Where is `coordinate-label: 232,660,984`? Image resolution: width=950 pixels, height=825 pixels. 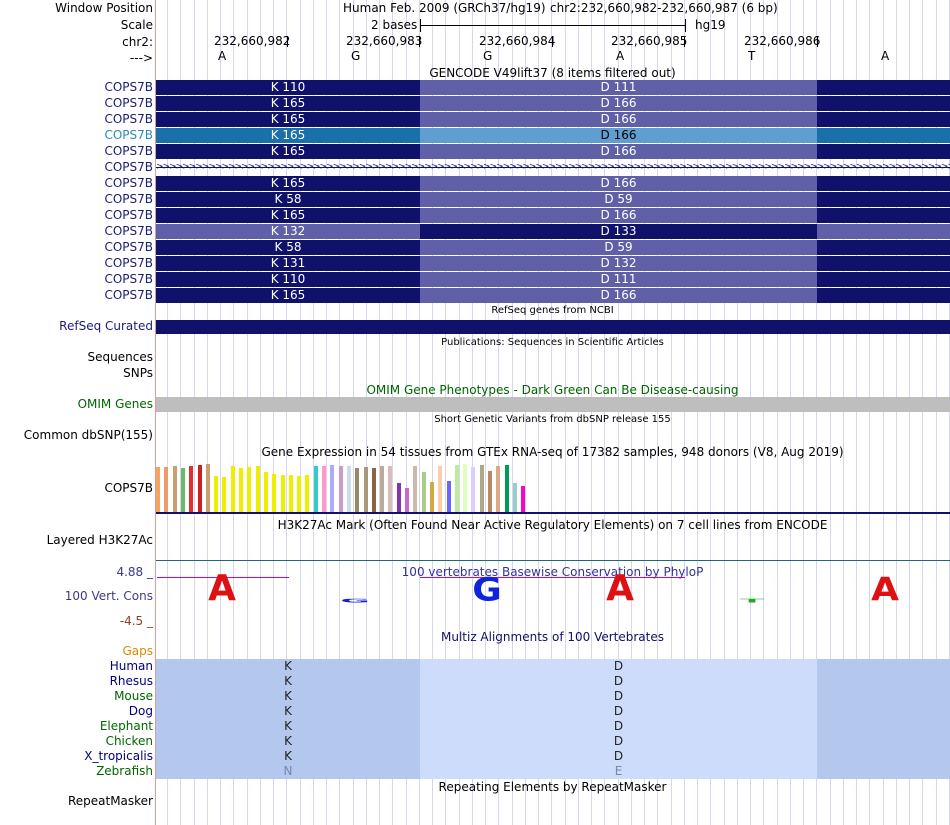
coordinate-label: 232,660,984 is located at coordinates (517, 41).